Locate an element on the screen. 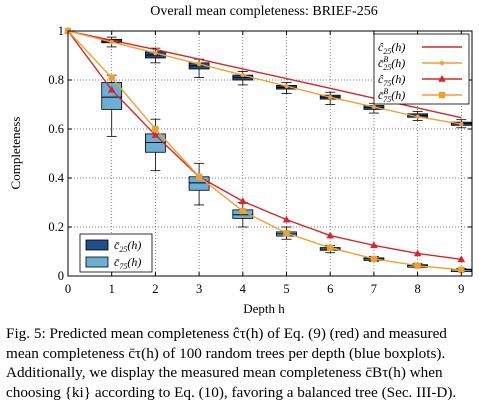 The width and height of the screenshot is (492, 404). legend-label: c̄75(h) is located at coordinates (127, 263).